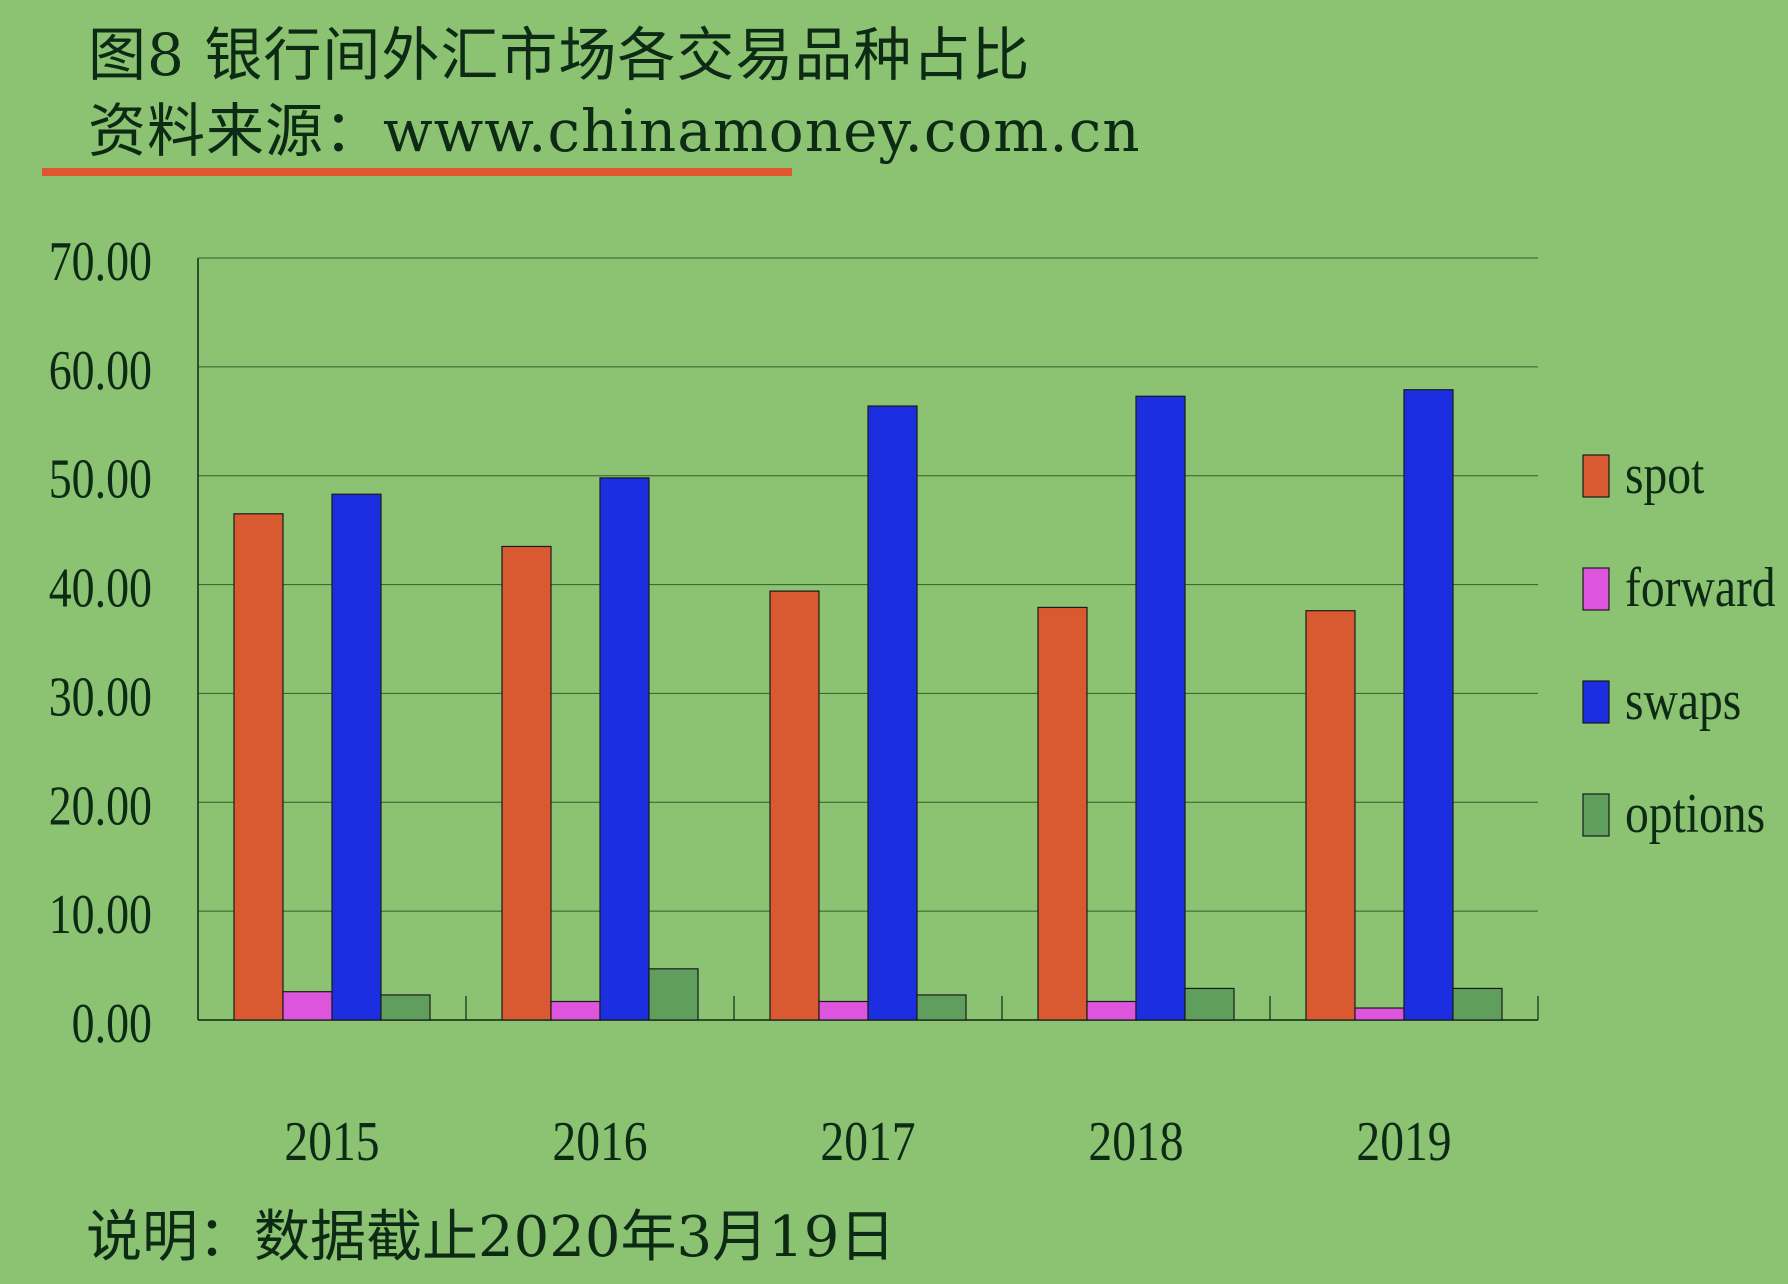  I want to click on legend-swatch-forward, so click(1596, 589).